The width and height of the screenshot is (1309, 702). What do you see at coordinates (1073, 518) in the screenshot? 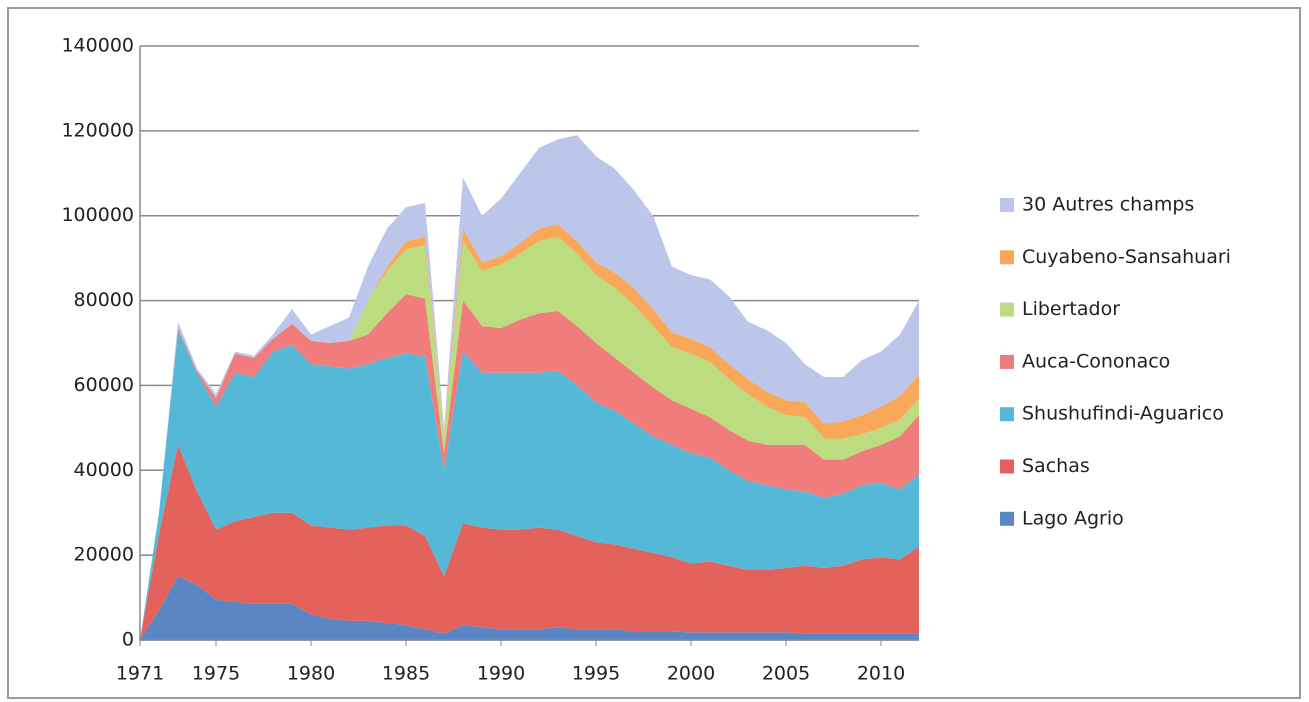
I see `legend-label: Lago Agrio` at bounding box center [1073, 518].